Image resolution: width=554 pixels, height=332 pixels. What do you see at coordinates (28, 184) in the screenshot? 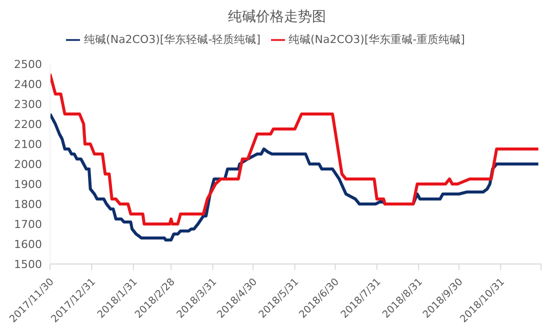
I see `y-tick-label: 1900` at bounding box center [28, 184].